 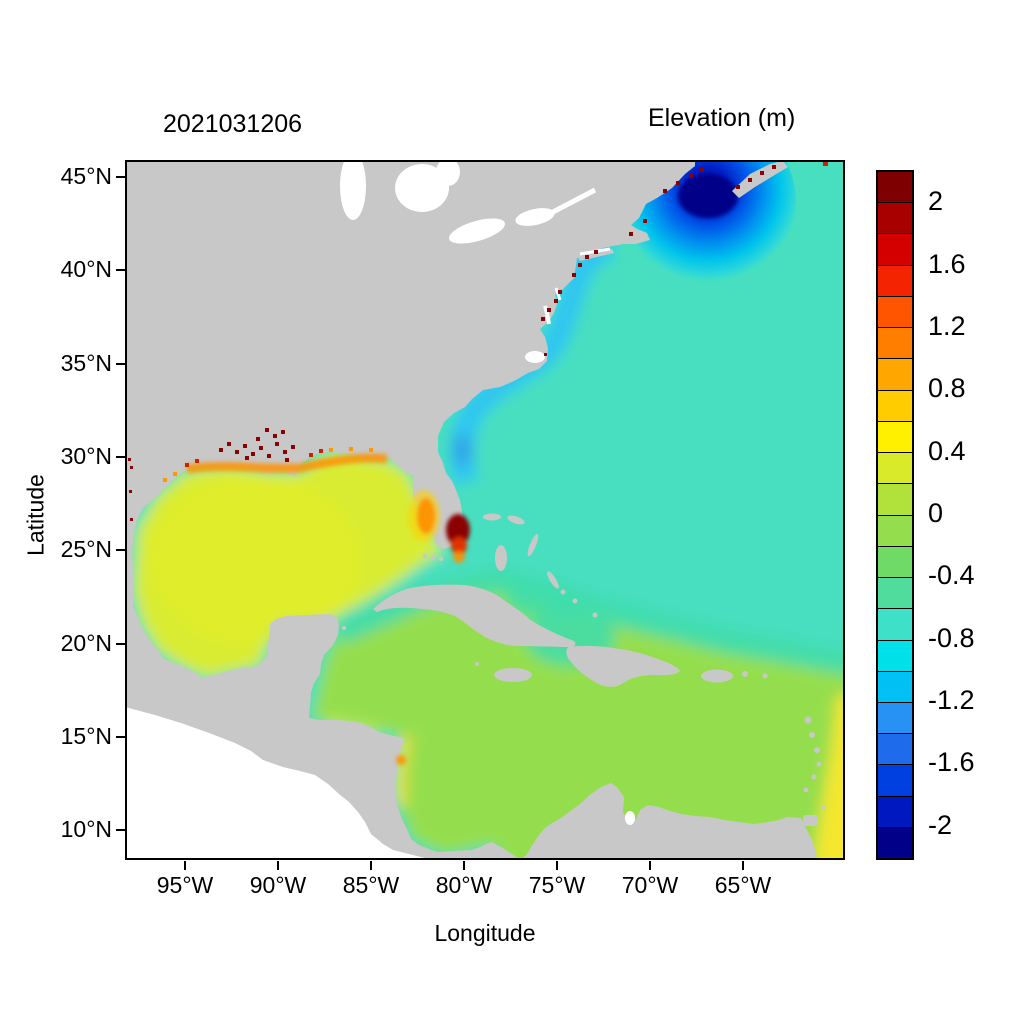 What do you see at coordinates (743, 885) in the screenshot?
I see `x-tick-label: 65°W` at bounding box center [743, 885].